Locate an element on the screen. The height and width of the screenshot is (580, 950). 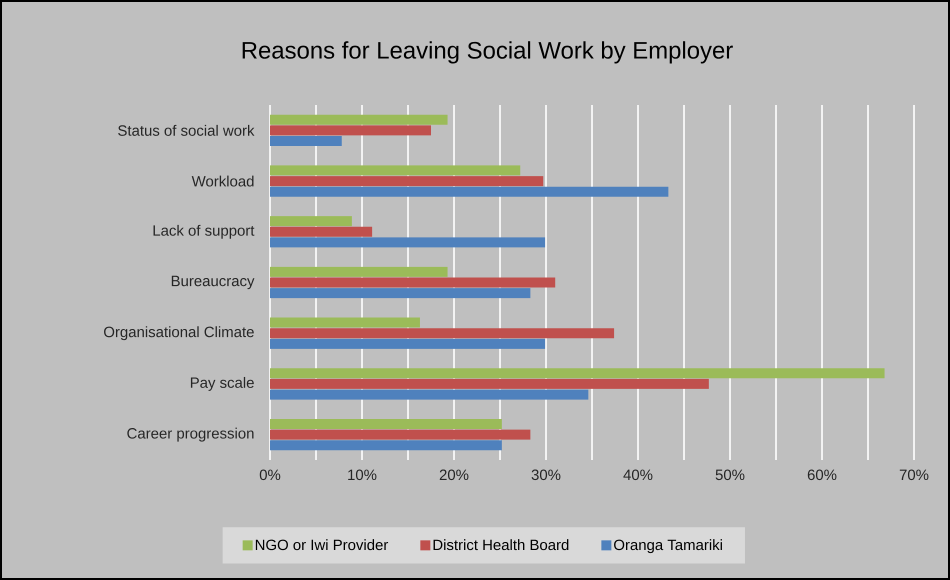
chart-title: Reasons for Leaving Social Work by Employer is located at coordinates (487, 52).